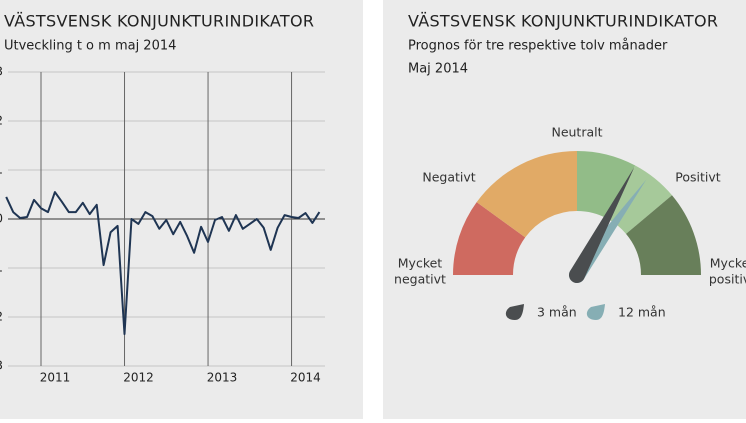 This screenshot has height=423, width=746. Describe the element at coordinates (576, 132) in the screenshot. I see `gauge-label: Neutralt` at that location.